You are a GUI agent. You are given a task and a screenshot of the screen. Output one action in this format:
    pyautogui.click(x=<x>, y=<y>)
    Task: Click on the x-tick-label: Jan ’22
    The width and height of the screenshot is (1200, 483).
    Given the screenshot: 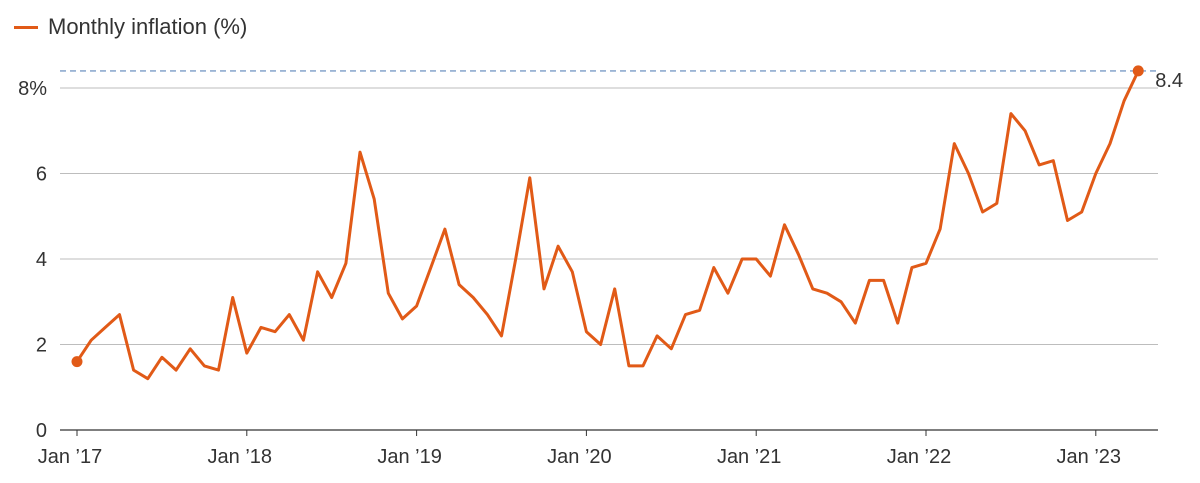 What is the action you would take?
    pyautogui.click(x=919, y=457)
    